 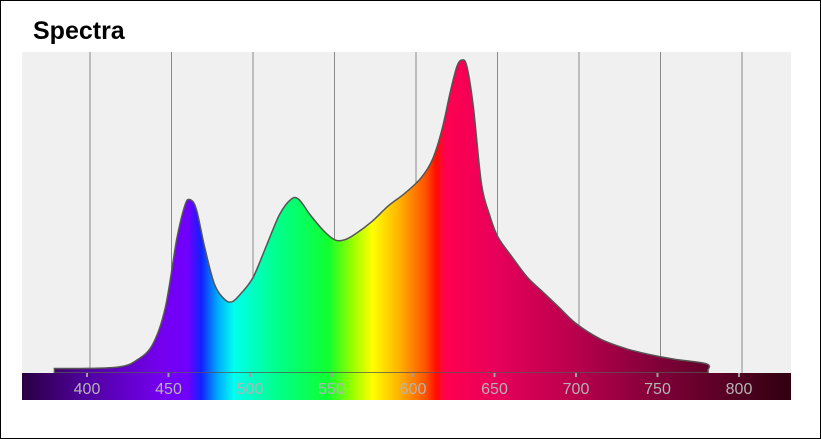 What do you see at coordinates (168, 389) in the screenshot?
I see `x-tick-label: 450` at bounding box center [168, 389].